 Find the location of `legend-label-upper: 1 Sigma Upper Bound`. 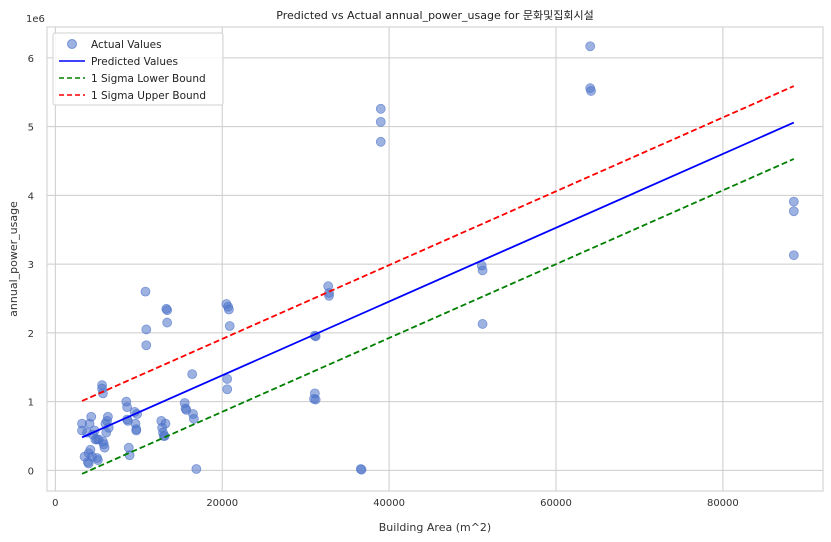

legend-label-upper: 1 Sigma Upper Bound is located at coordinates (148, 96).